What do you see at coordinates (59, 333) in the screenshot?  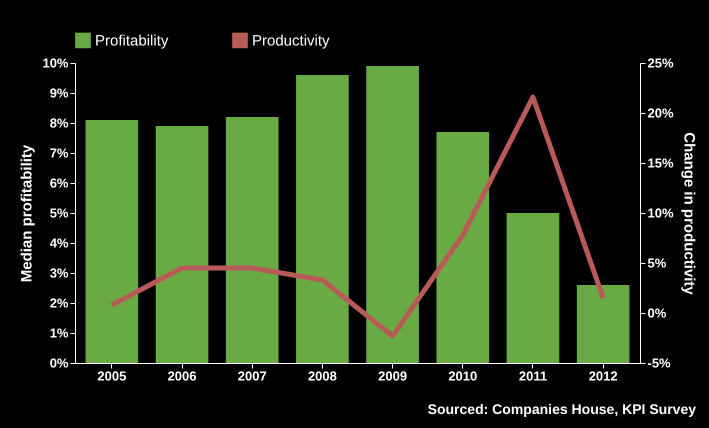 I see `y-tick-label: 1%` at bounding box center [59, 333].